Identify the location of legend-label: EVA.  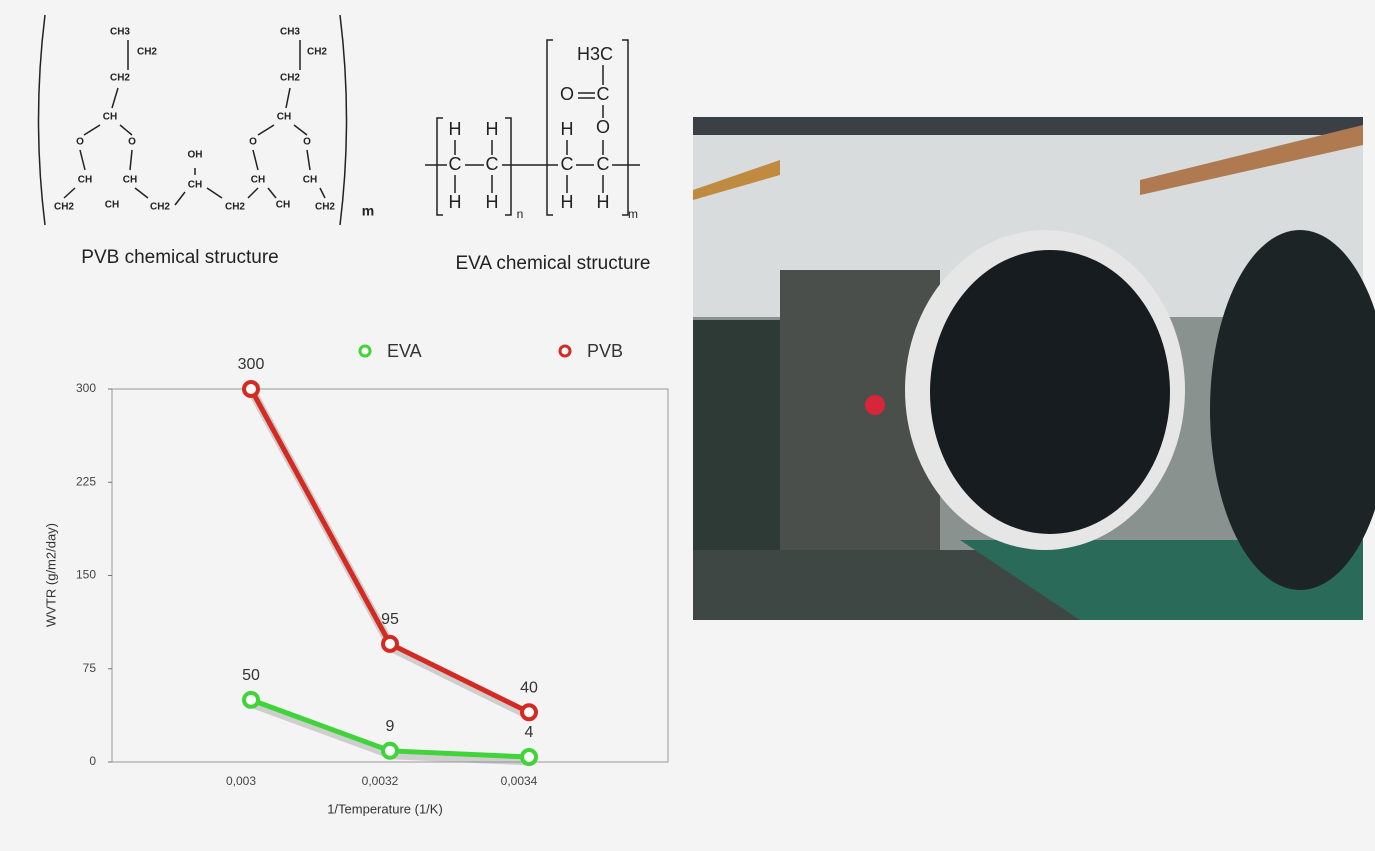
(404, 351).